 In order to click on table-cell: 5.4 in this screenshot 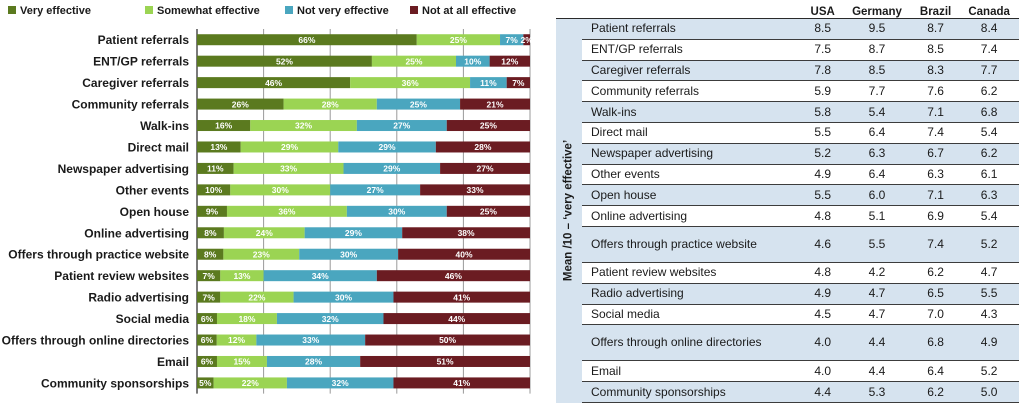, I will do `click(877, 112)`.